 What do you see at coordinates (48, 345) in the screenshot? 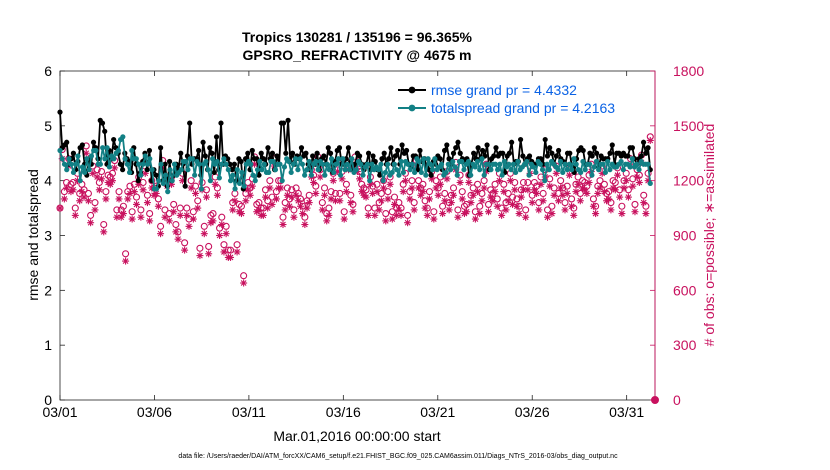
I see `y-left-tick-label: 1` at bounding box center [48, 345].